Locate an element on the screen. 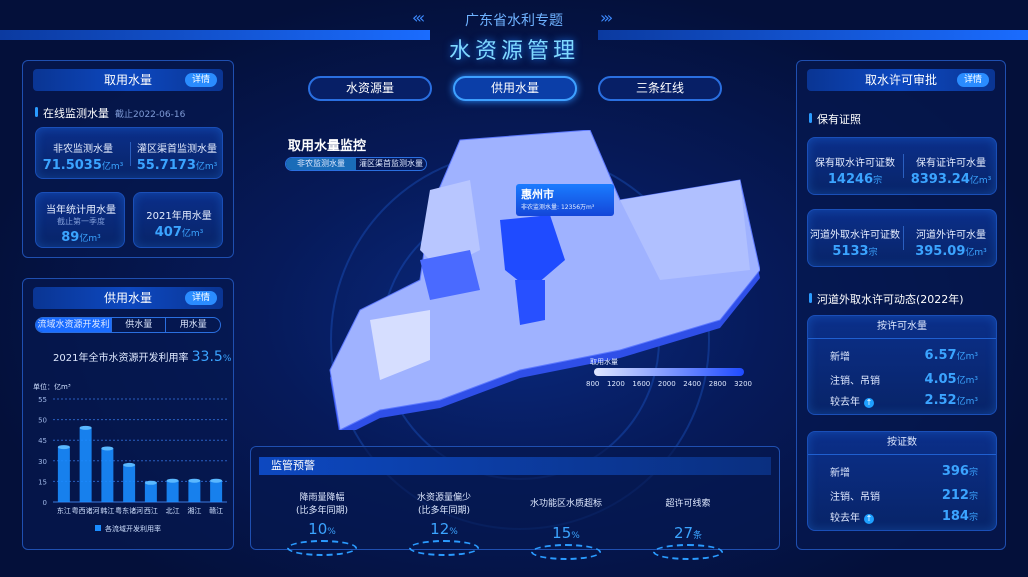 The height and width of the screenshot is (577, 1028). alert-label: 降雨量降幅 is located at coordinates (322, 498).